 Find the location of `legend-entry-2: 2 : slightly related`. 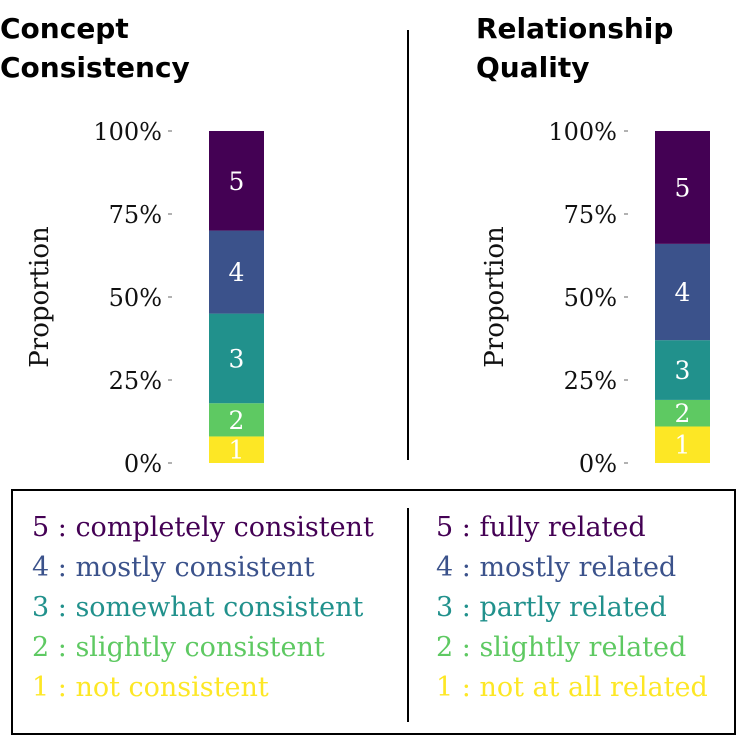

legend-entry-2: 2 : slightly related is located at coordinates (561, 647).